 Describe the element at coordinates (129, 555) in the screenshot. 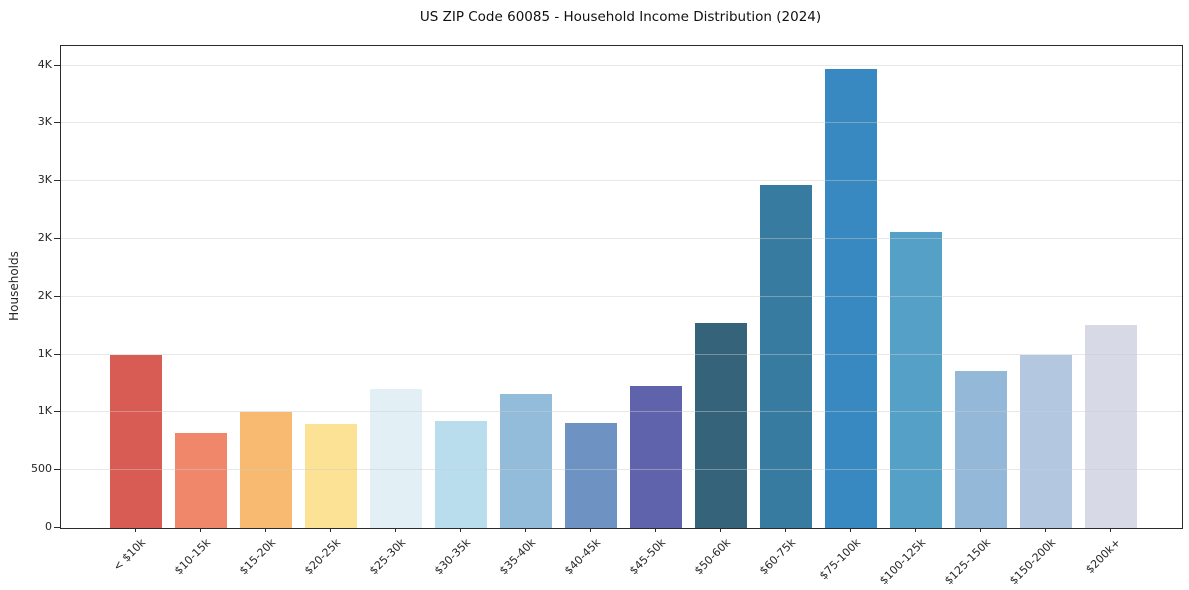

I see `x-tick-label: < $10k` at that location.